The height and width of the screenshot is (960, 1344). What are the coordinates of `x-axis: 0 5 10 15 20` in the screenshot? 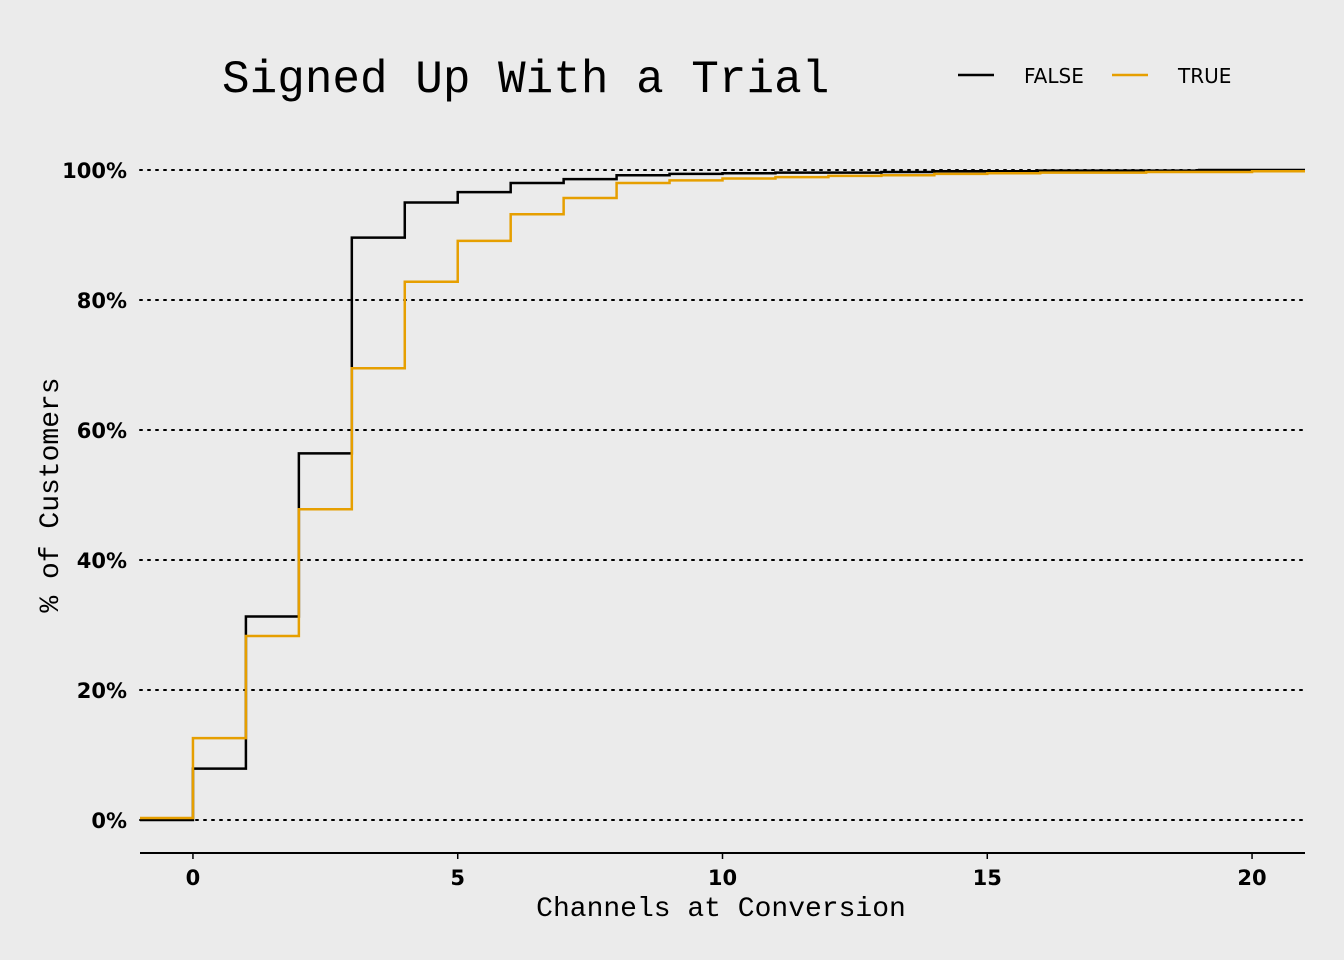 It's located at (722, 871).